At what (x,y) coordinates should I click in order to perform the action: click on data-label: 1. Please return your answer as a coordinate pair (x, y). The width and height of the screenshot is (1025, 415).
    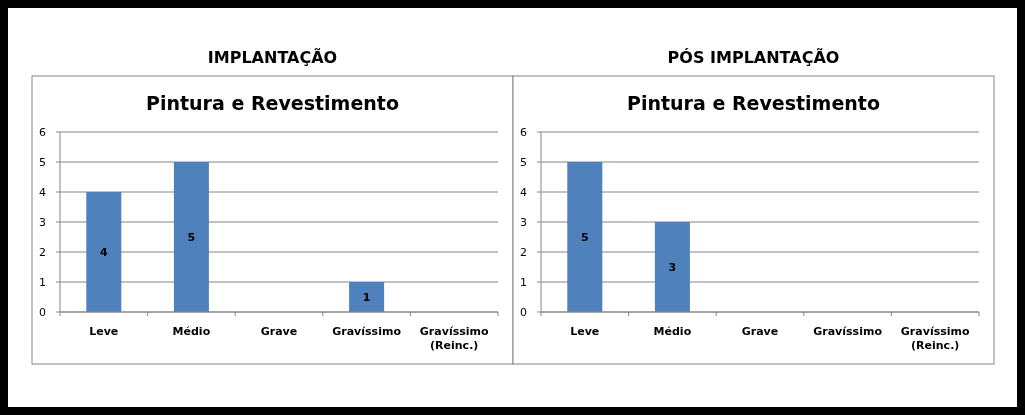
    Looking at the image, I should click on (366, 297).